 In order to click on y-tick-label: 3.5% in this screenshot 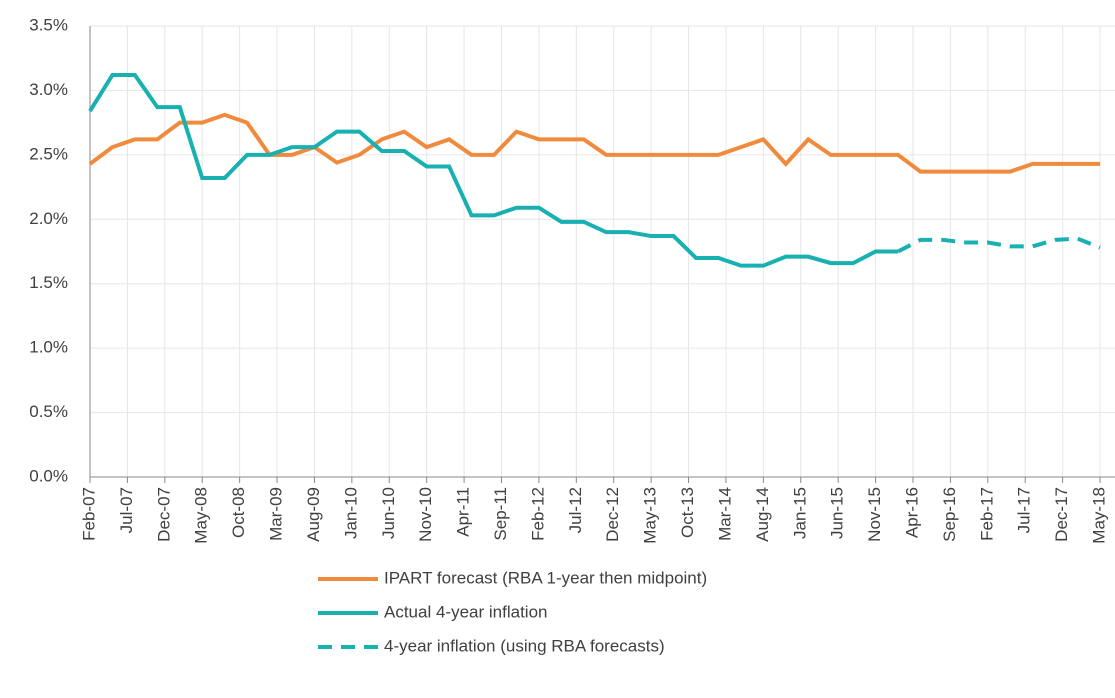, I will do `click(48, 24)`.